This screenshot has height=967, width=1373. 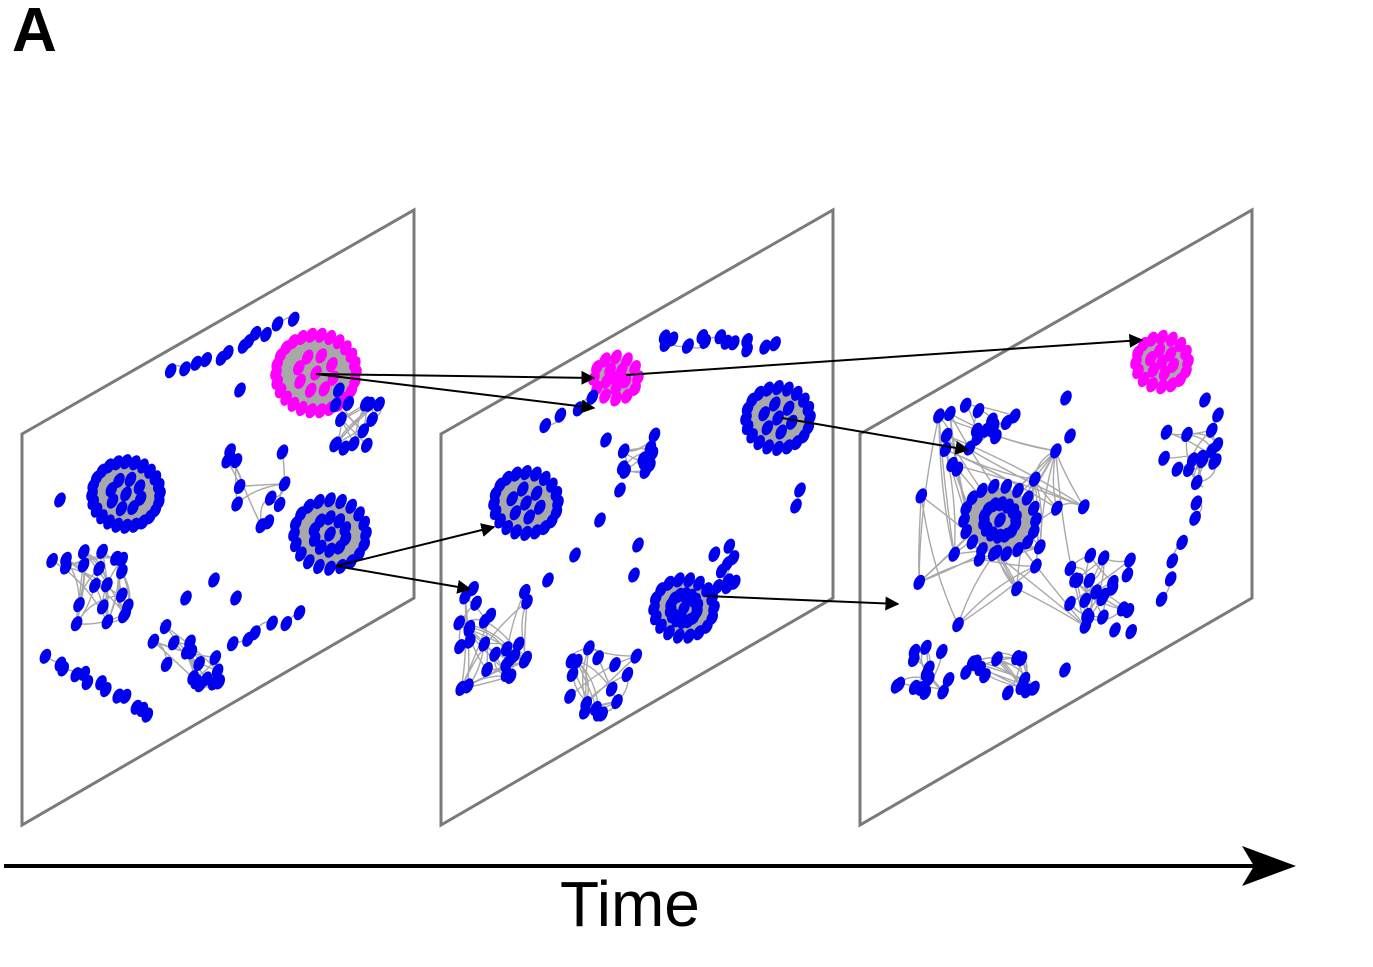 I want to click on s1-cluster-mid-node, so click(x=237, y=504).